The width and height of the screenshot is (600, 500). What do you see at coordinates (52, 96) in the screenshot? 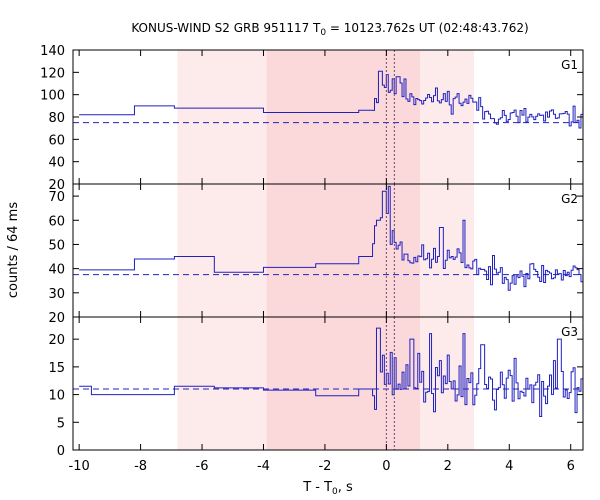
I see `y-tick-label: 100` at bounding box center [52, 96].